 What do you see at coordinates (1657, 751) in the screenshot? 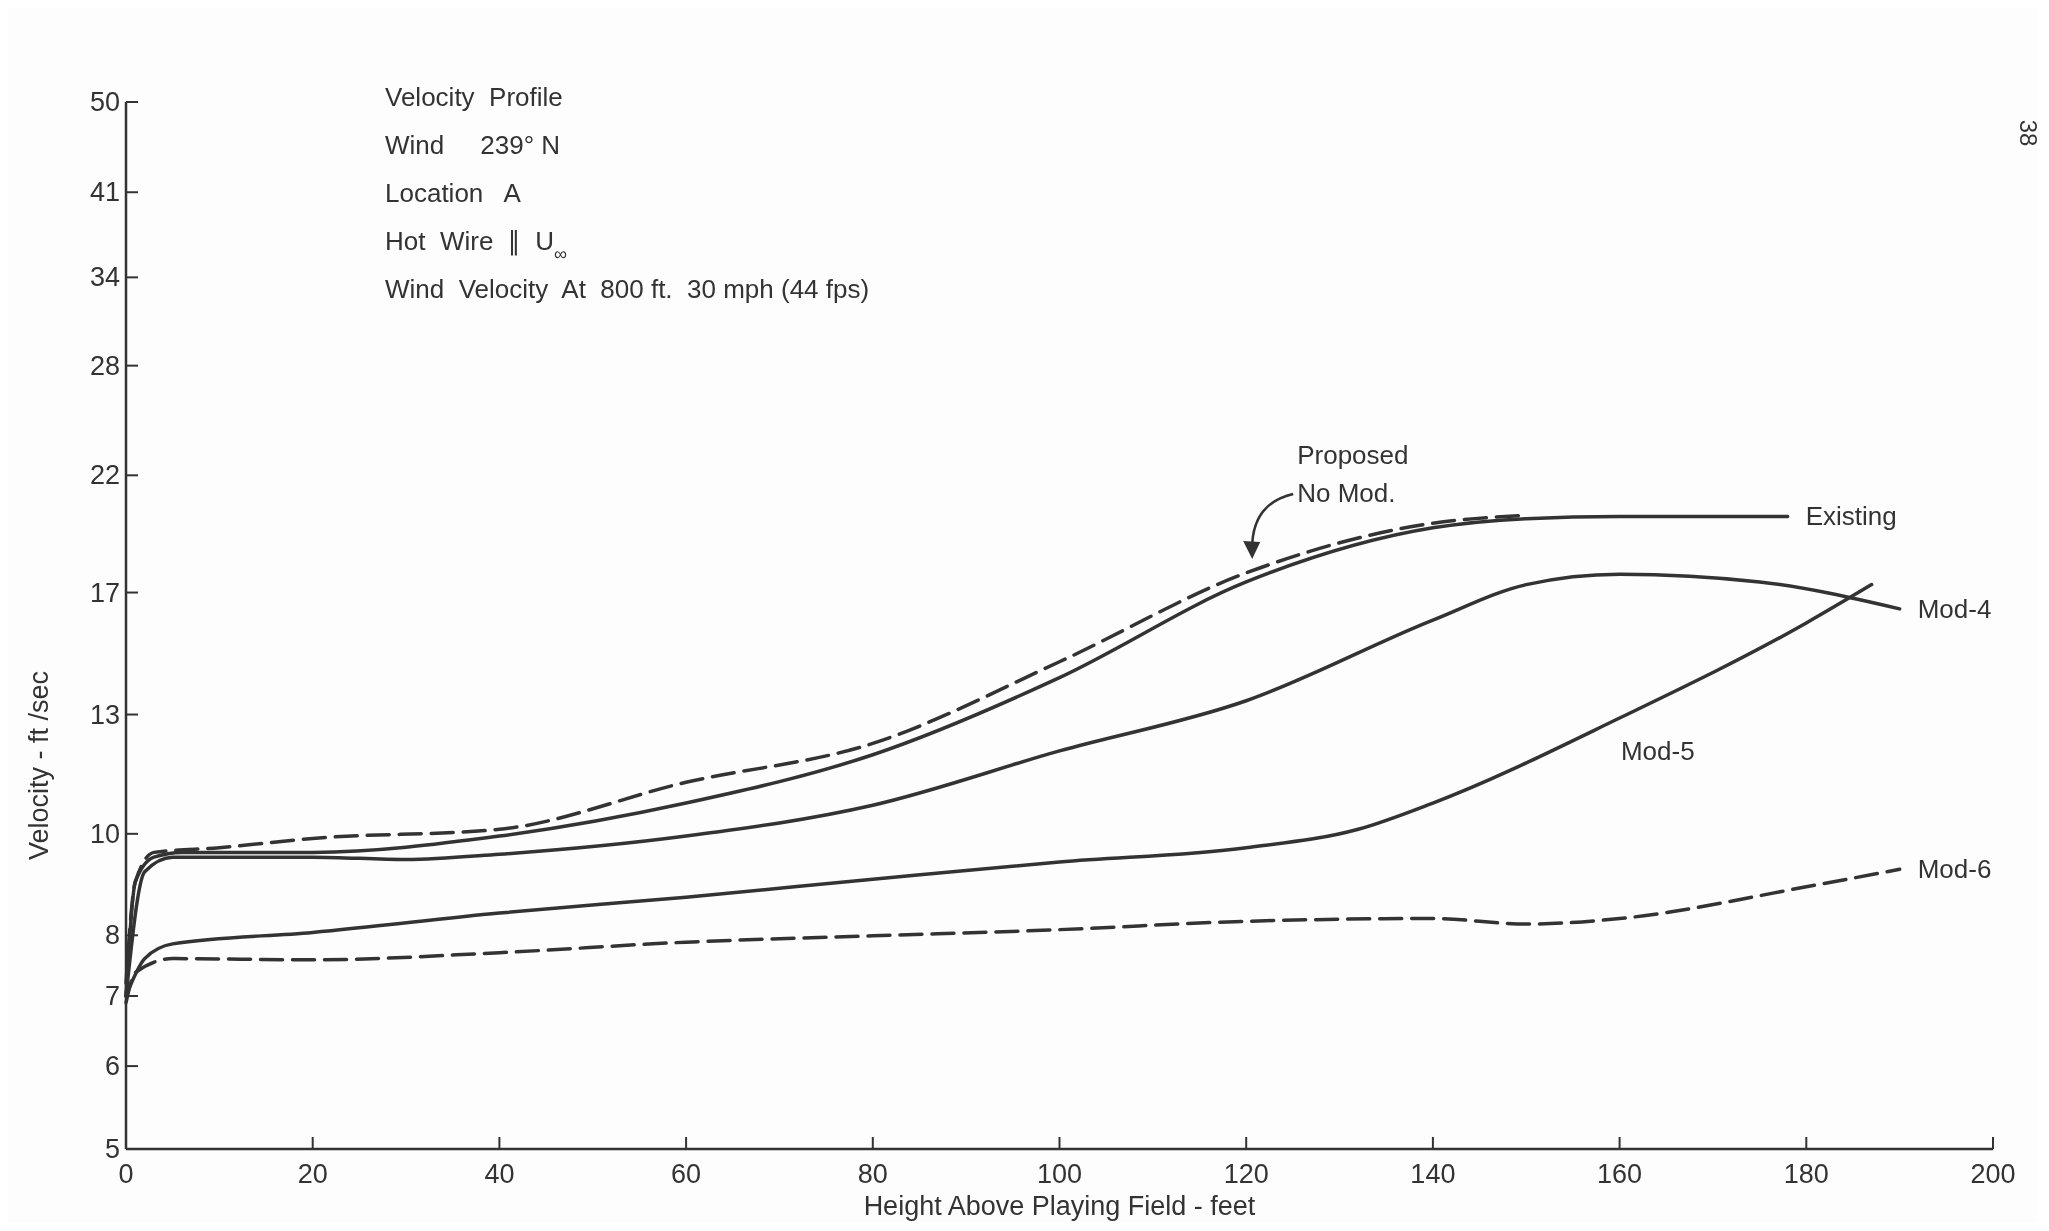
I see `series-label: Mod-5` at bounding box center [1657, 751].